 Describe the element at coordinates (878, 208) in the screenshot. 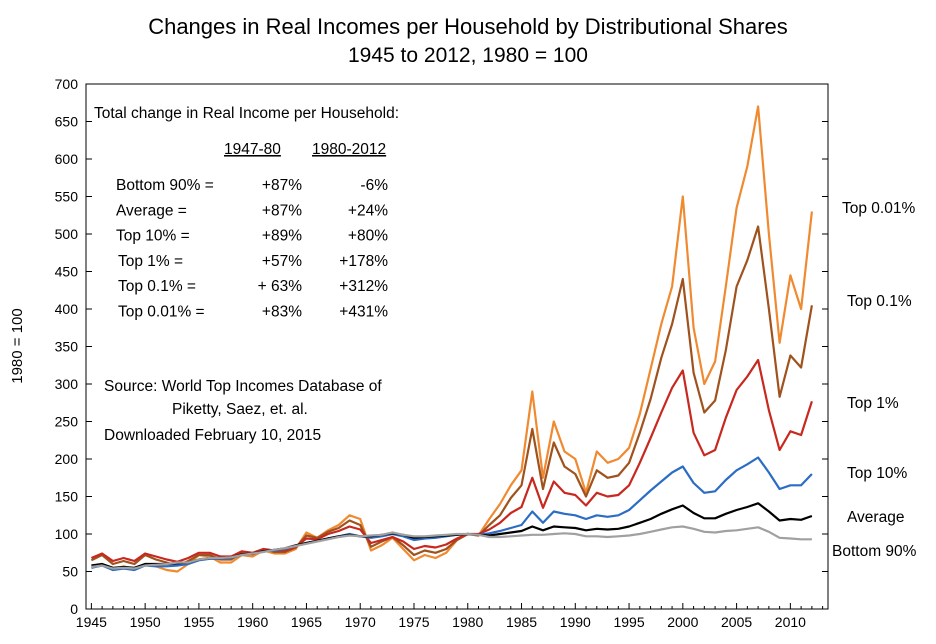

I see `series-label: Top 0.01%` at that location.